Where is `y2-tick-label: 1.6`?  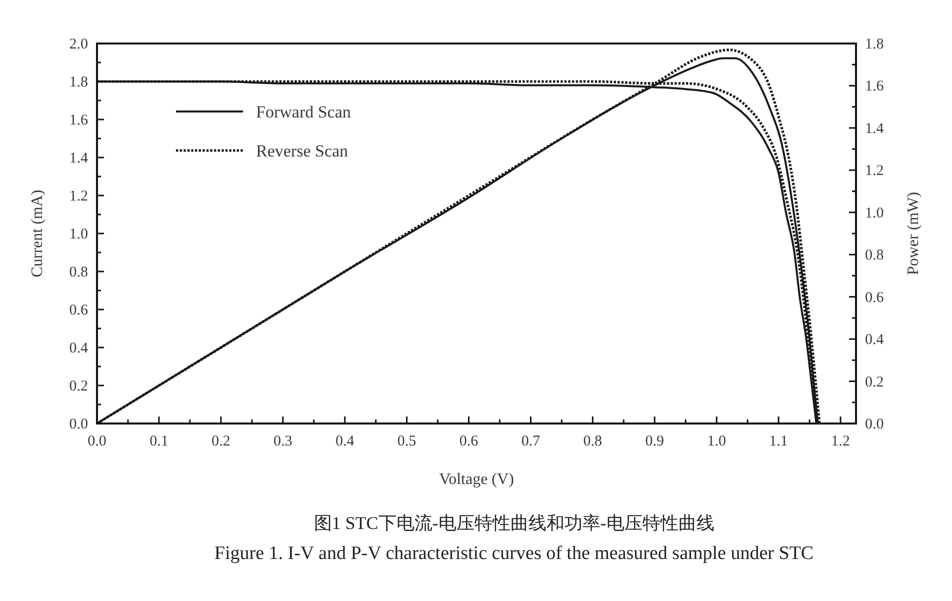
y2-tick-label: 1.6 is located at coordinates (874, 86).